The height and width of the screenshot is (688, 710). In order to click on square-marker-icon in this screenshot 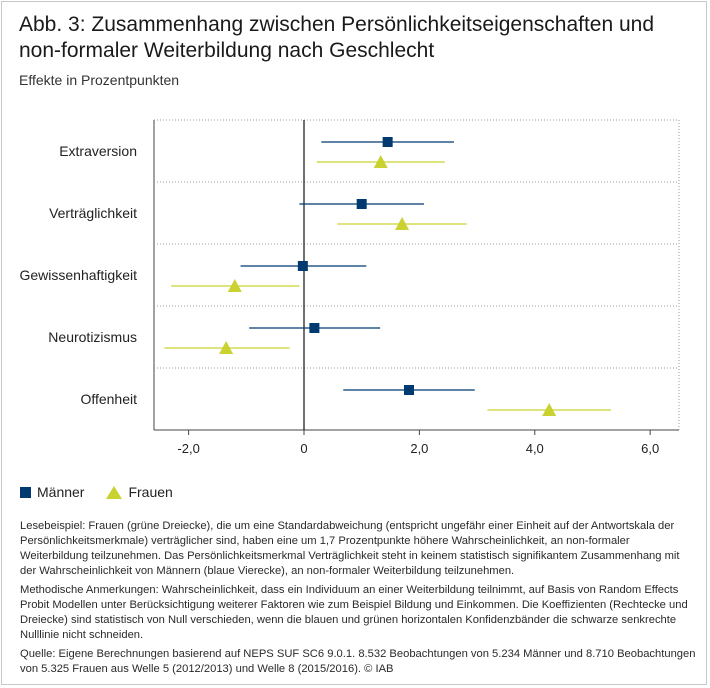, I will do `click(25, 492)`.